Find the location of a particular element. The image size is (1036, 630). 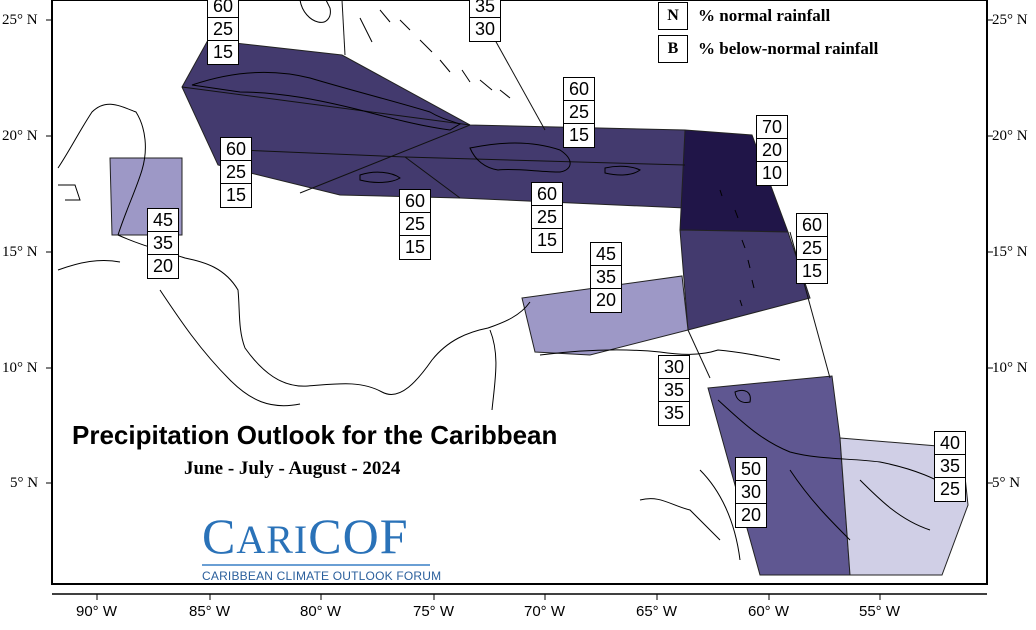

prob-below: 35 is located at coordinates (674, 413).